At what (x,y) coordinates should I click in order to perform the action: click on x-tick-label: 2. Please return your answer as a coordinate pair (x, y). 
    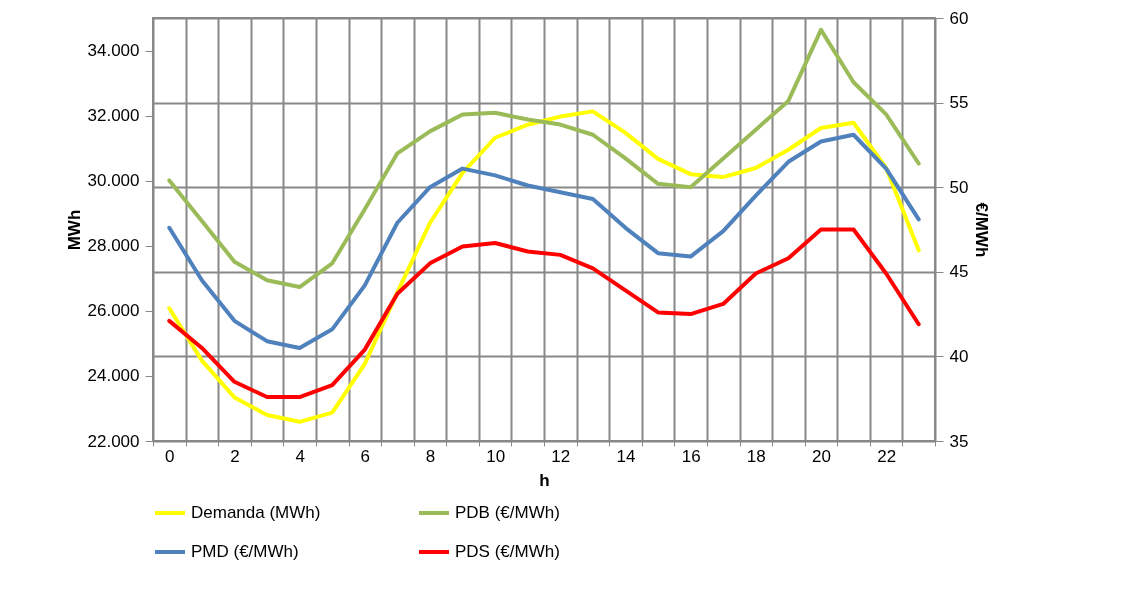
    Looking at the image, I should click on (235, 456).